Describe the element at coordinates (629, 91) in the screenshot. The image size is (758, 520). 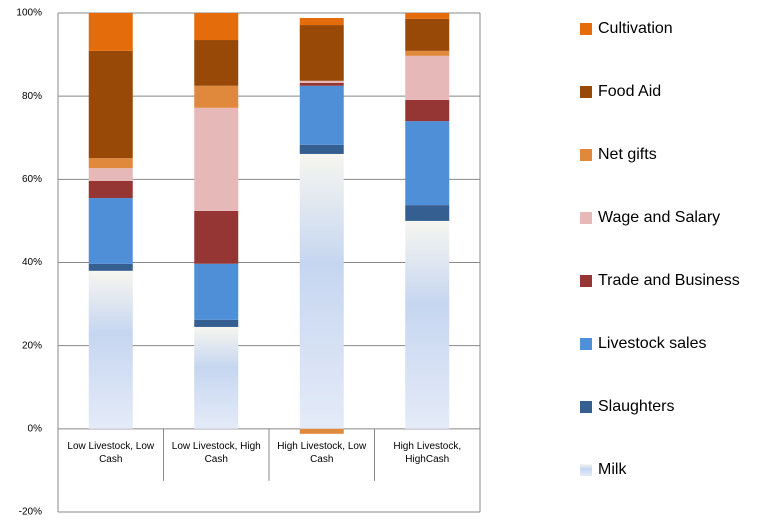
I see `legend-label: Food Aid` at that location.